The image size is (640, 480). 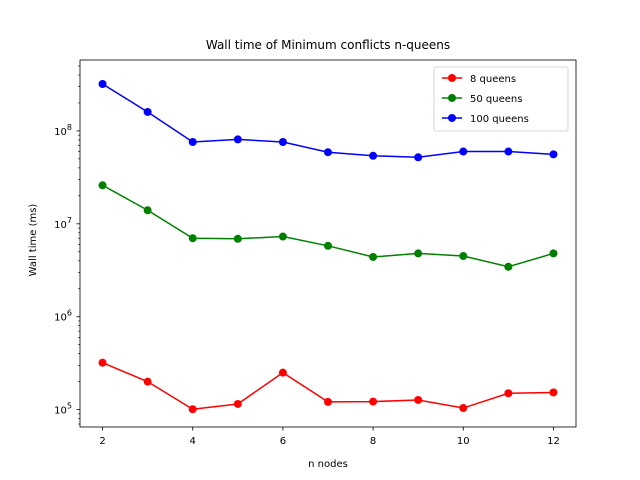 What do you see at coordinates (102, 441) in the screenshot?
I see `x-tick-label: 2` at bounding box center [102, 441].